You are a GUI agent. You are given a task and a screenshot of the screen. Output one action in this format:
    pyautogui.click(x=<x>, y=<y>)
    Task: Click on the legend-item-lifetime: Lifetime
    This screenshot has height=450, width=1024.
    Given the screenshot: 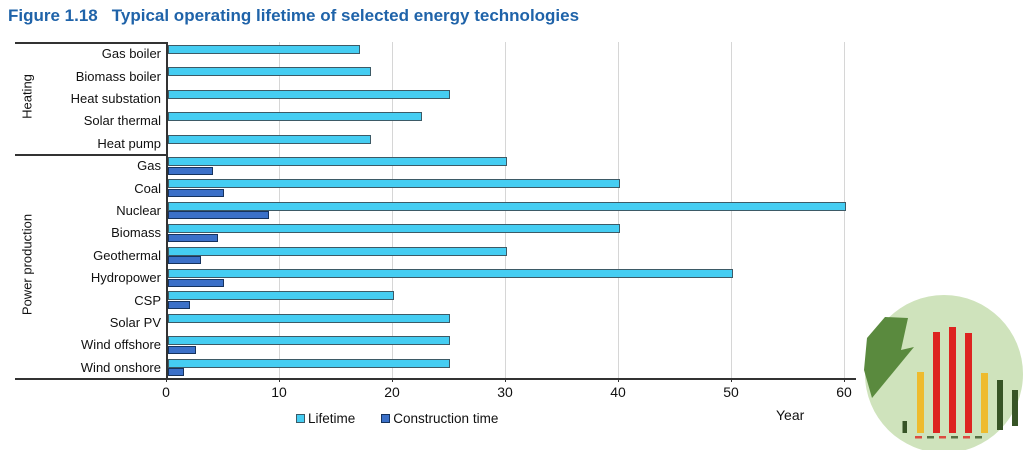 What is the action you would take?
    pyautogui.click(x=325, y=418)
    